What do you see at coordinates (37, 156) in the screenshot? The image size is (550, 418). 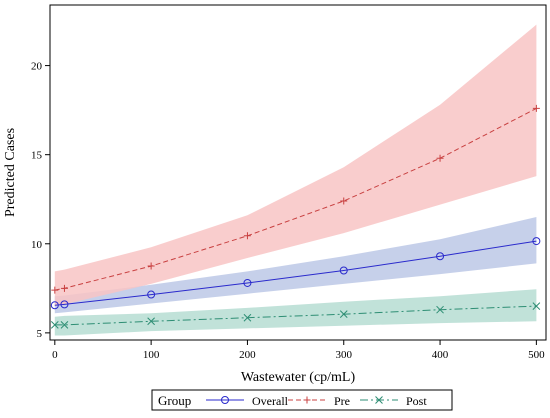 I see `y-tick-label: 15` at bounding box center [37, 156].